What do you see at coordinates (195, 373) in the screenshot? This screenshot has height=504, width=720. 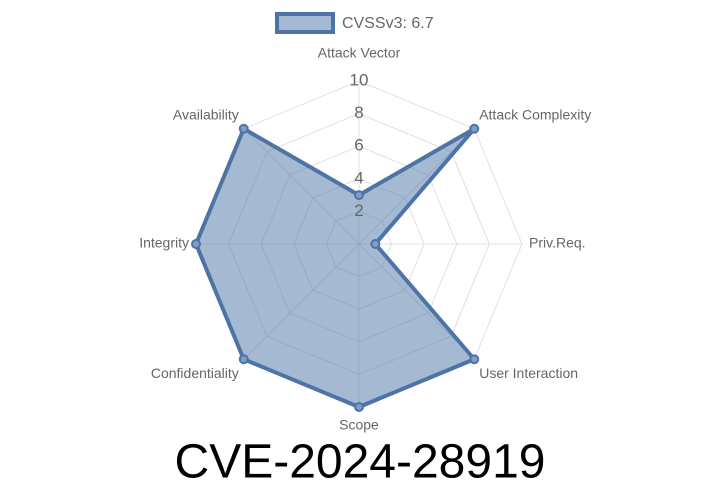 I see `axis-label: Confidentiality` at bounding box center [195, 373].